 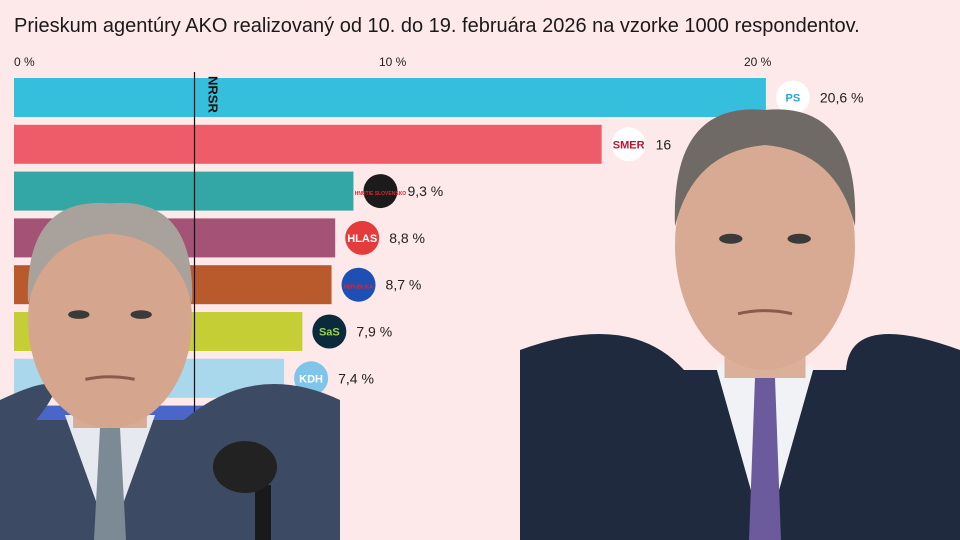 I want to click on bar-value-label: 20,6 %, so click(x=842, y=98).